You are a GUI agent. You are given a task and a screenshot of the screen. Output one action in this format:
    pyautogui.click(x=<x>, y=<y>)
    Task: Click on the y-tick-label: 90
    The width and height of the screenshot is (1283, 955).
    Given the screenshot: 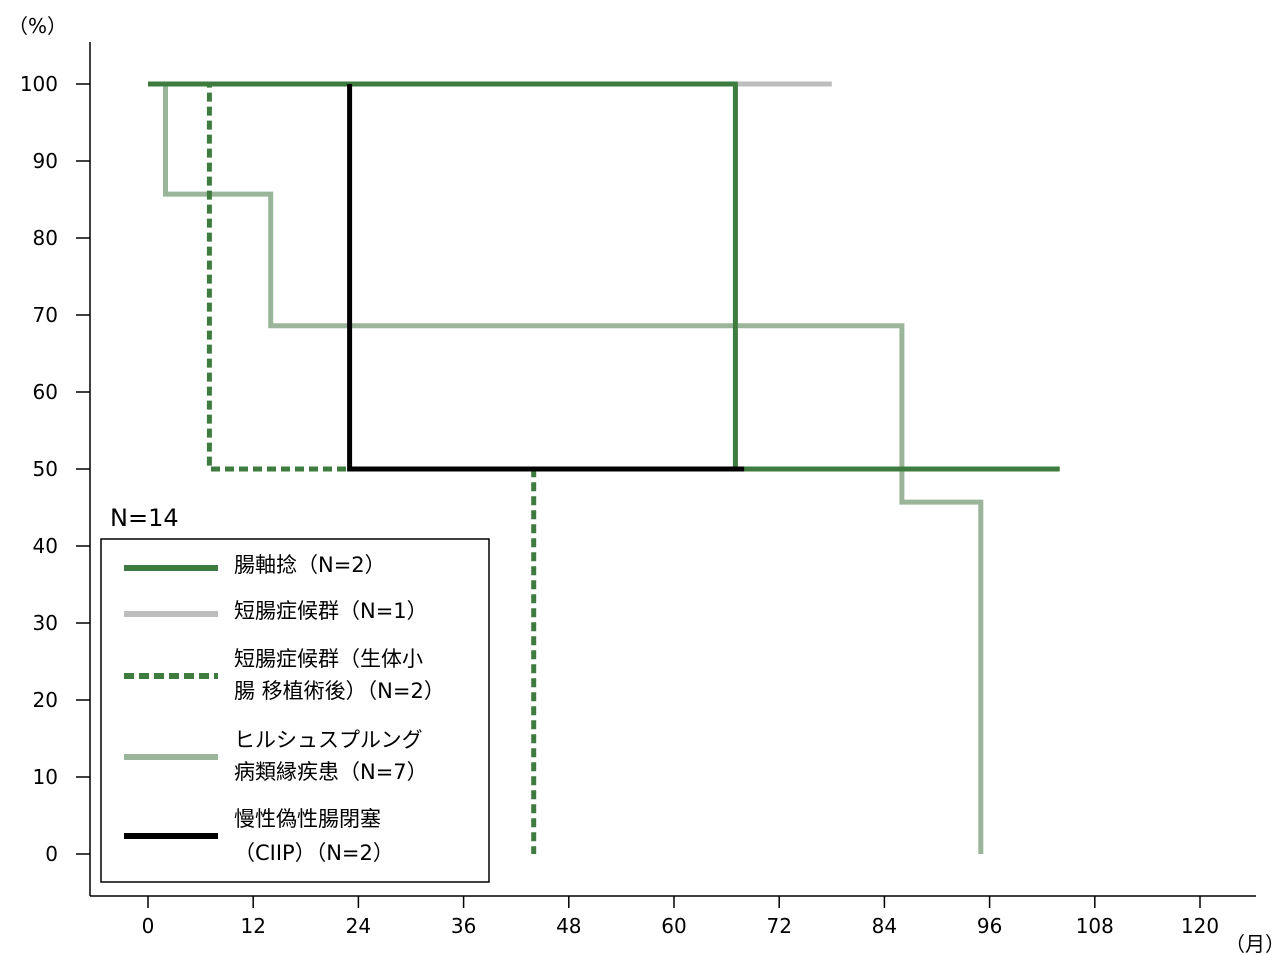 What is the action you would take?
    pyautogui.click(x=45, y=161)
    